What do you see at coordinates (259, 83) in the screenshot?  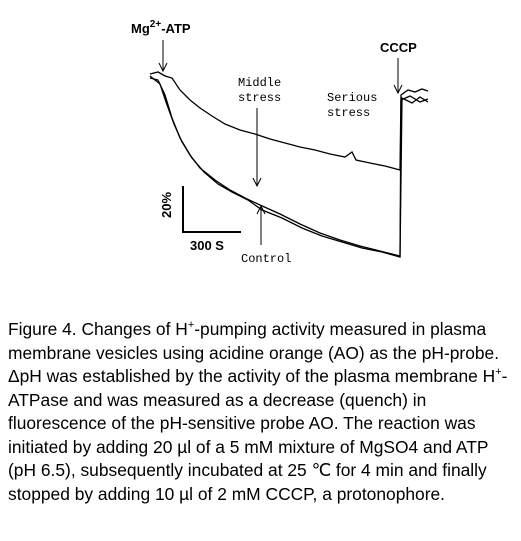 I see `middle-label: Middle` at bounding box center [259, 83].